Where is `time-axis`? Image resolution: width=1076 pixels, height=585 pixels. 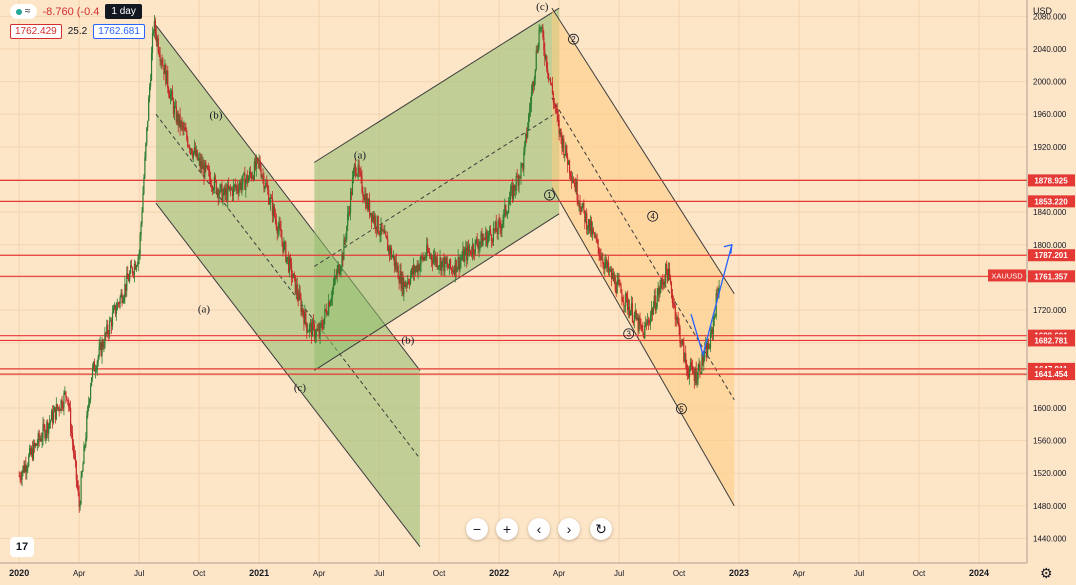
time-axis is located at coordinates (538, 574).